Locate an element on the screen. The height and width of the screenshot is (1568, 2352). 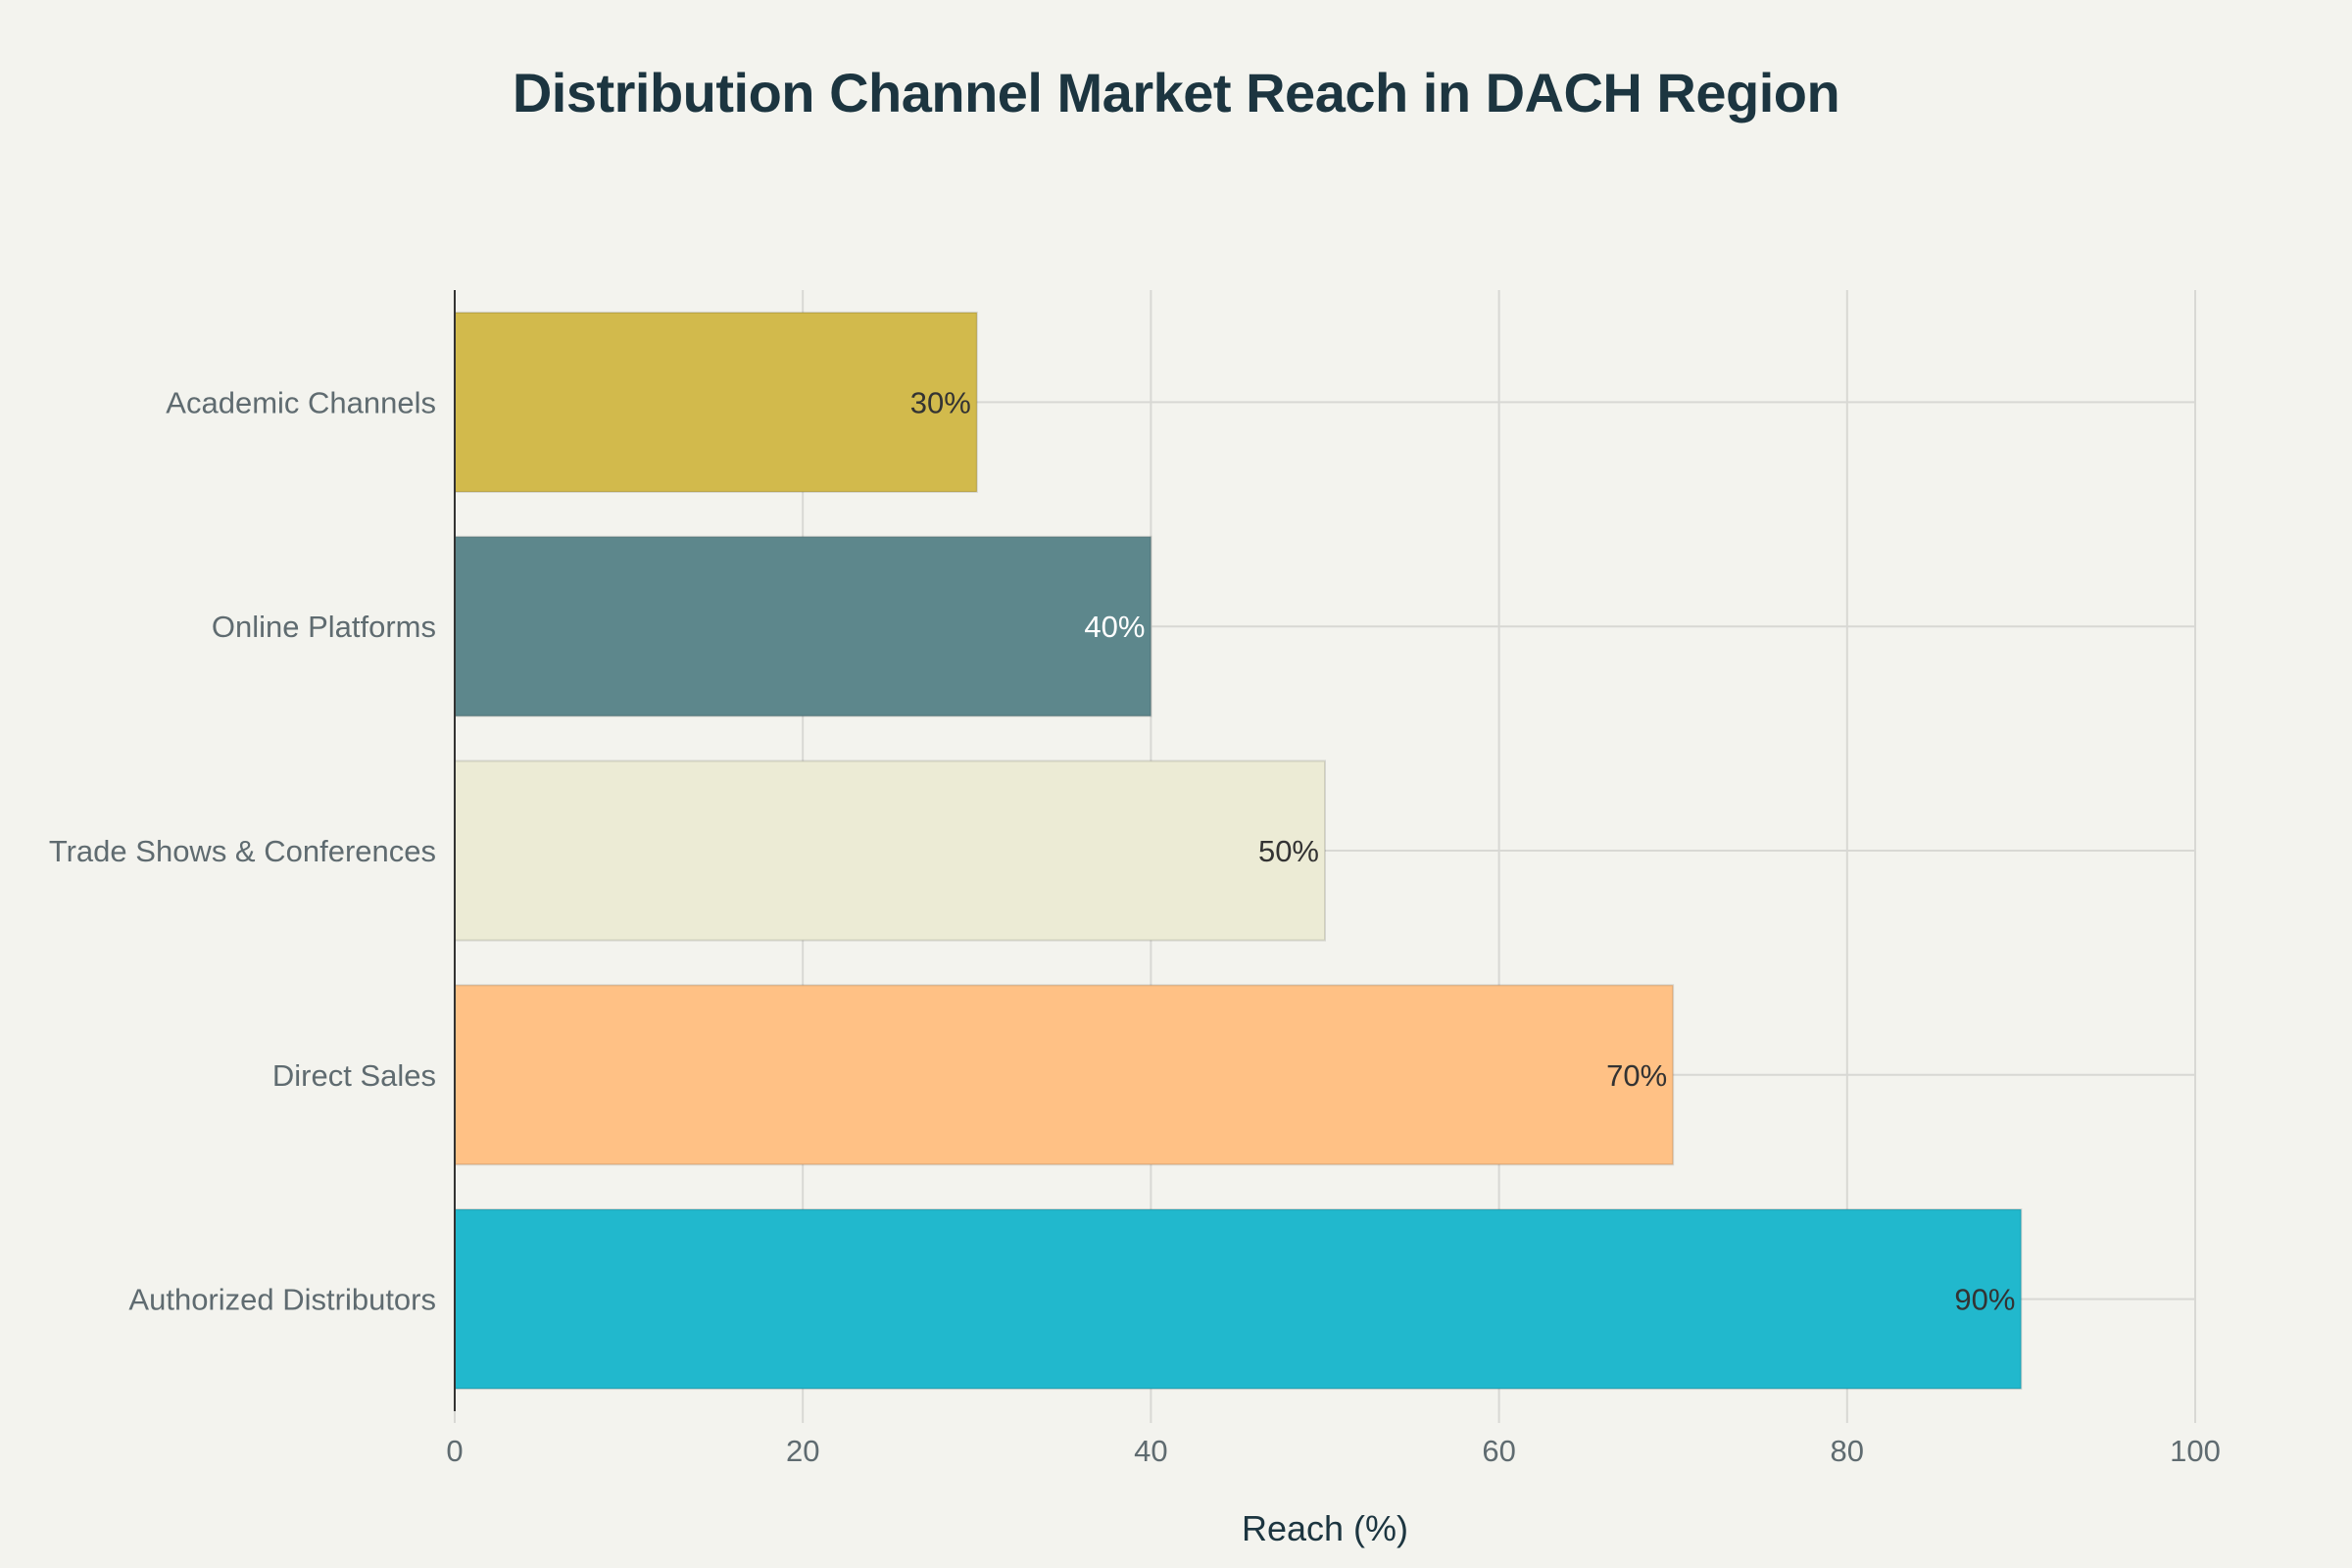
data-label: 70% is located at coordinates (1636, 1075).